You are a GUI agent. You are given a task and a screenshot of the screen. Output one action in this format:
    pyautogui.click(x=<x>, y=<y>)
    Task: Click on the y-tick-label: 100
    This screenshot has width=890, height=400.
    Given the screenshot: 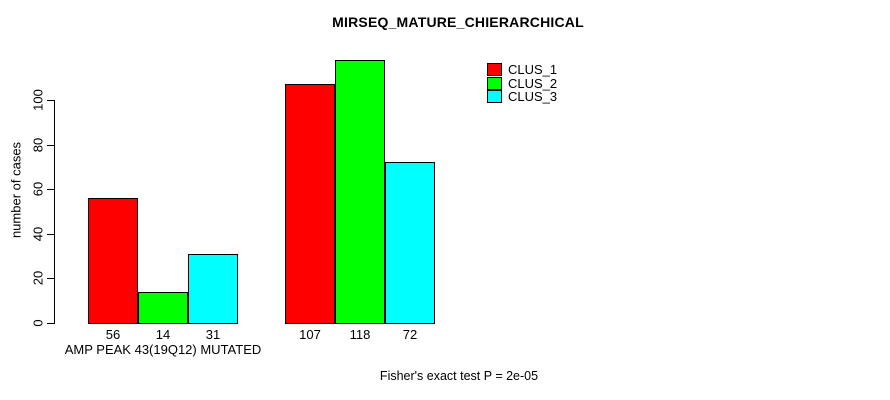 What is the action you would take?
    pyautogui.click(x=38, y=100)
    